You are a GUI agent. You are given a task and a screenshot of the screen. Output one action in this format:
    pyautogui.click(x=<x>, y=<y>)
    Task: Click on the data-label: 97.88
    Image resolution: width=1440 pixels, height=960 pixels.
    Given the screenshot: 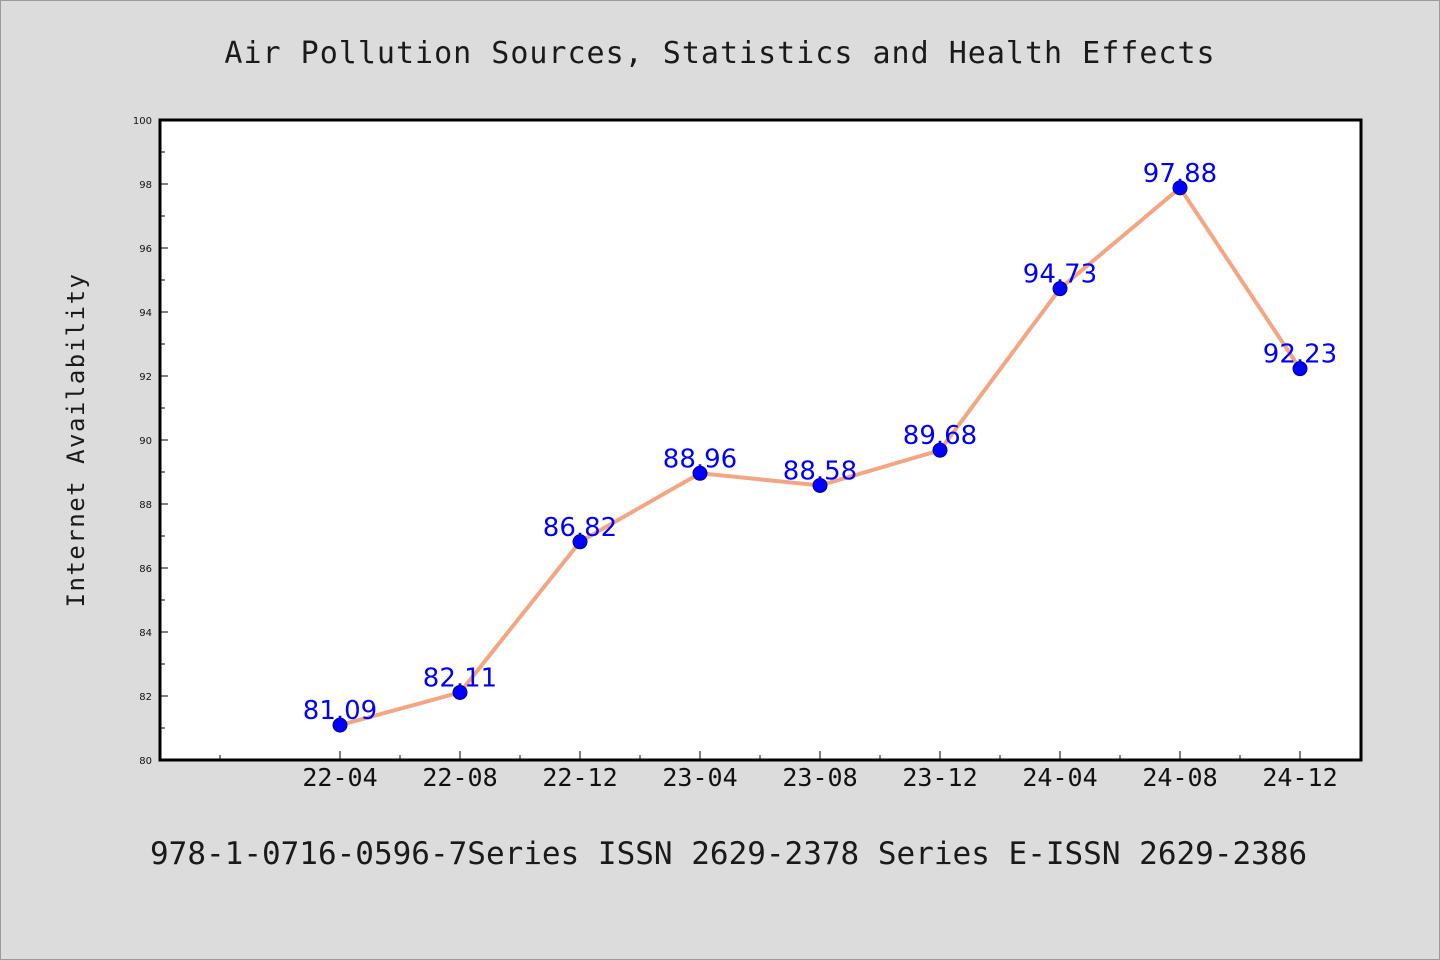 What is the action you would take?
    pyautogui.click(x=1180, y=174)
    